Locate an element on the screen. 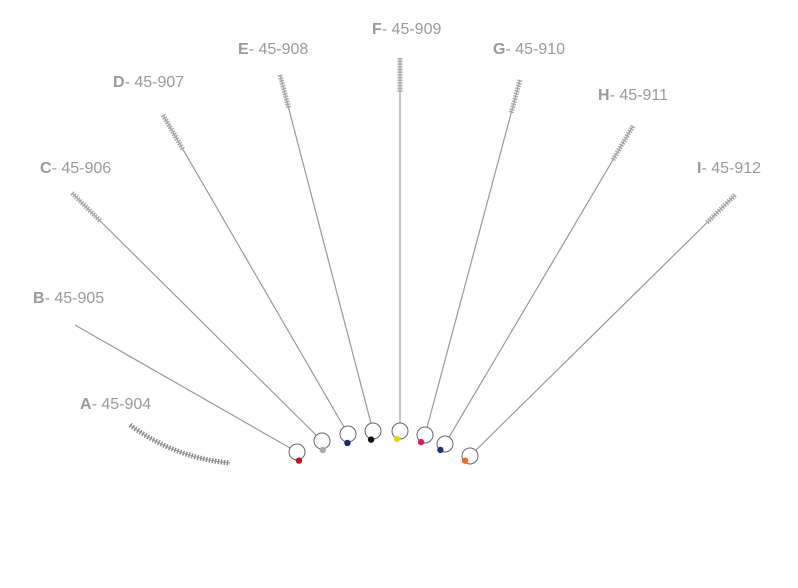 This screenshot has height=588, width=798. part-code: - 45-904 is located at coordinates (121, 404).